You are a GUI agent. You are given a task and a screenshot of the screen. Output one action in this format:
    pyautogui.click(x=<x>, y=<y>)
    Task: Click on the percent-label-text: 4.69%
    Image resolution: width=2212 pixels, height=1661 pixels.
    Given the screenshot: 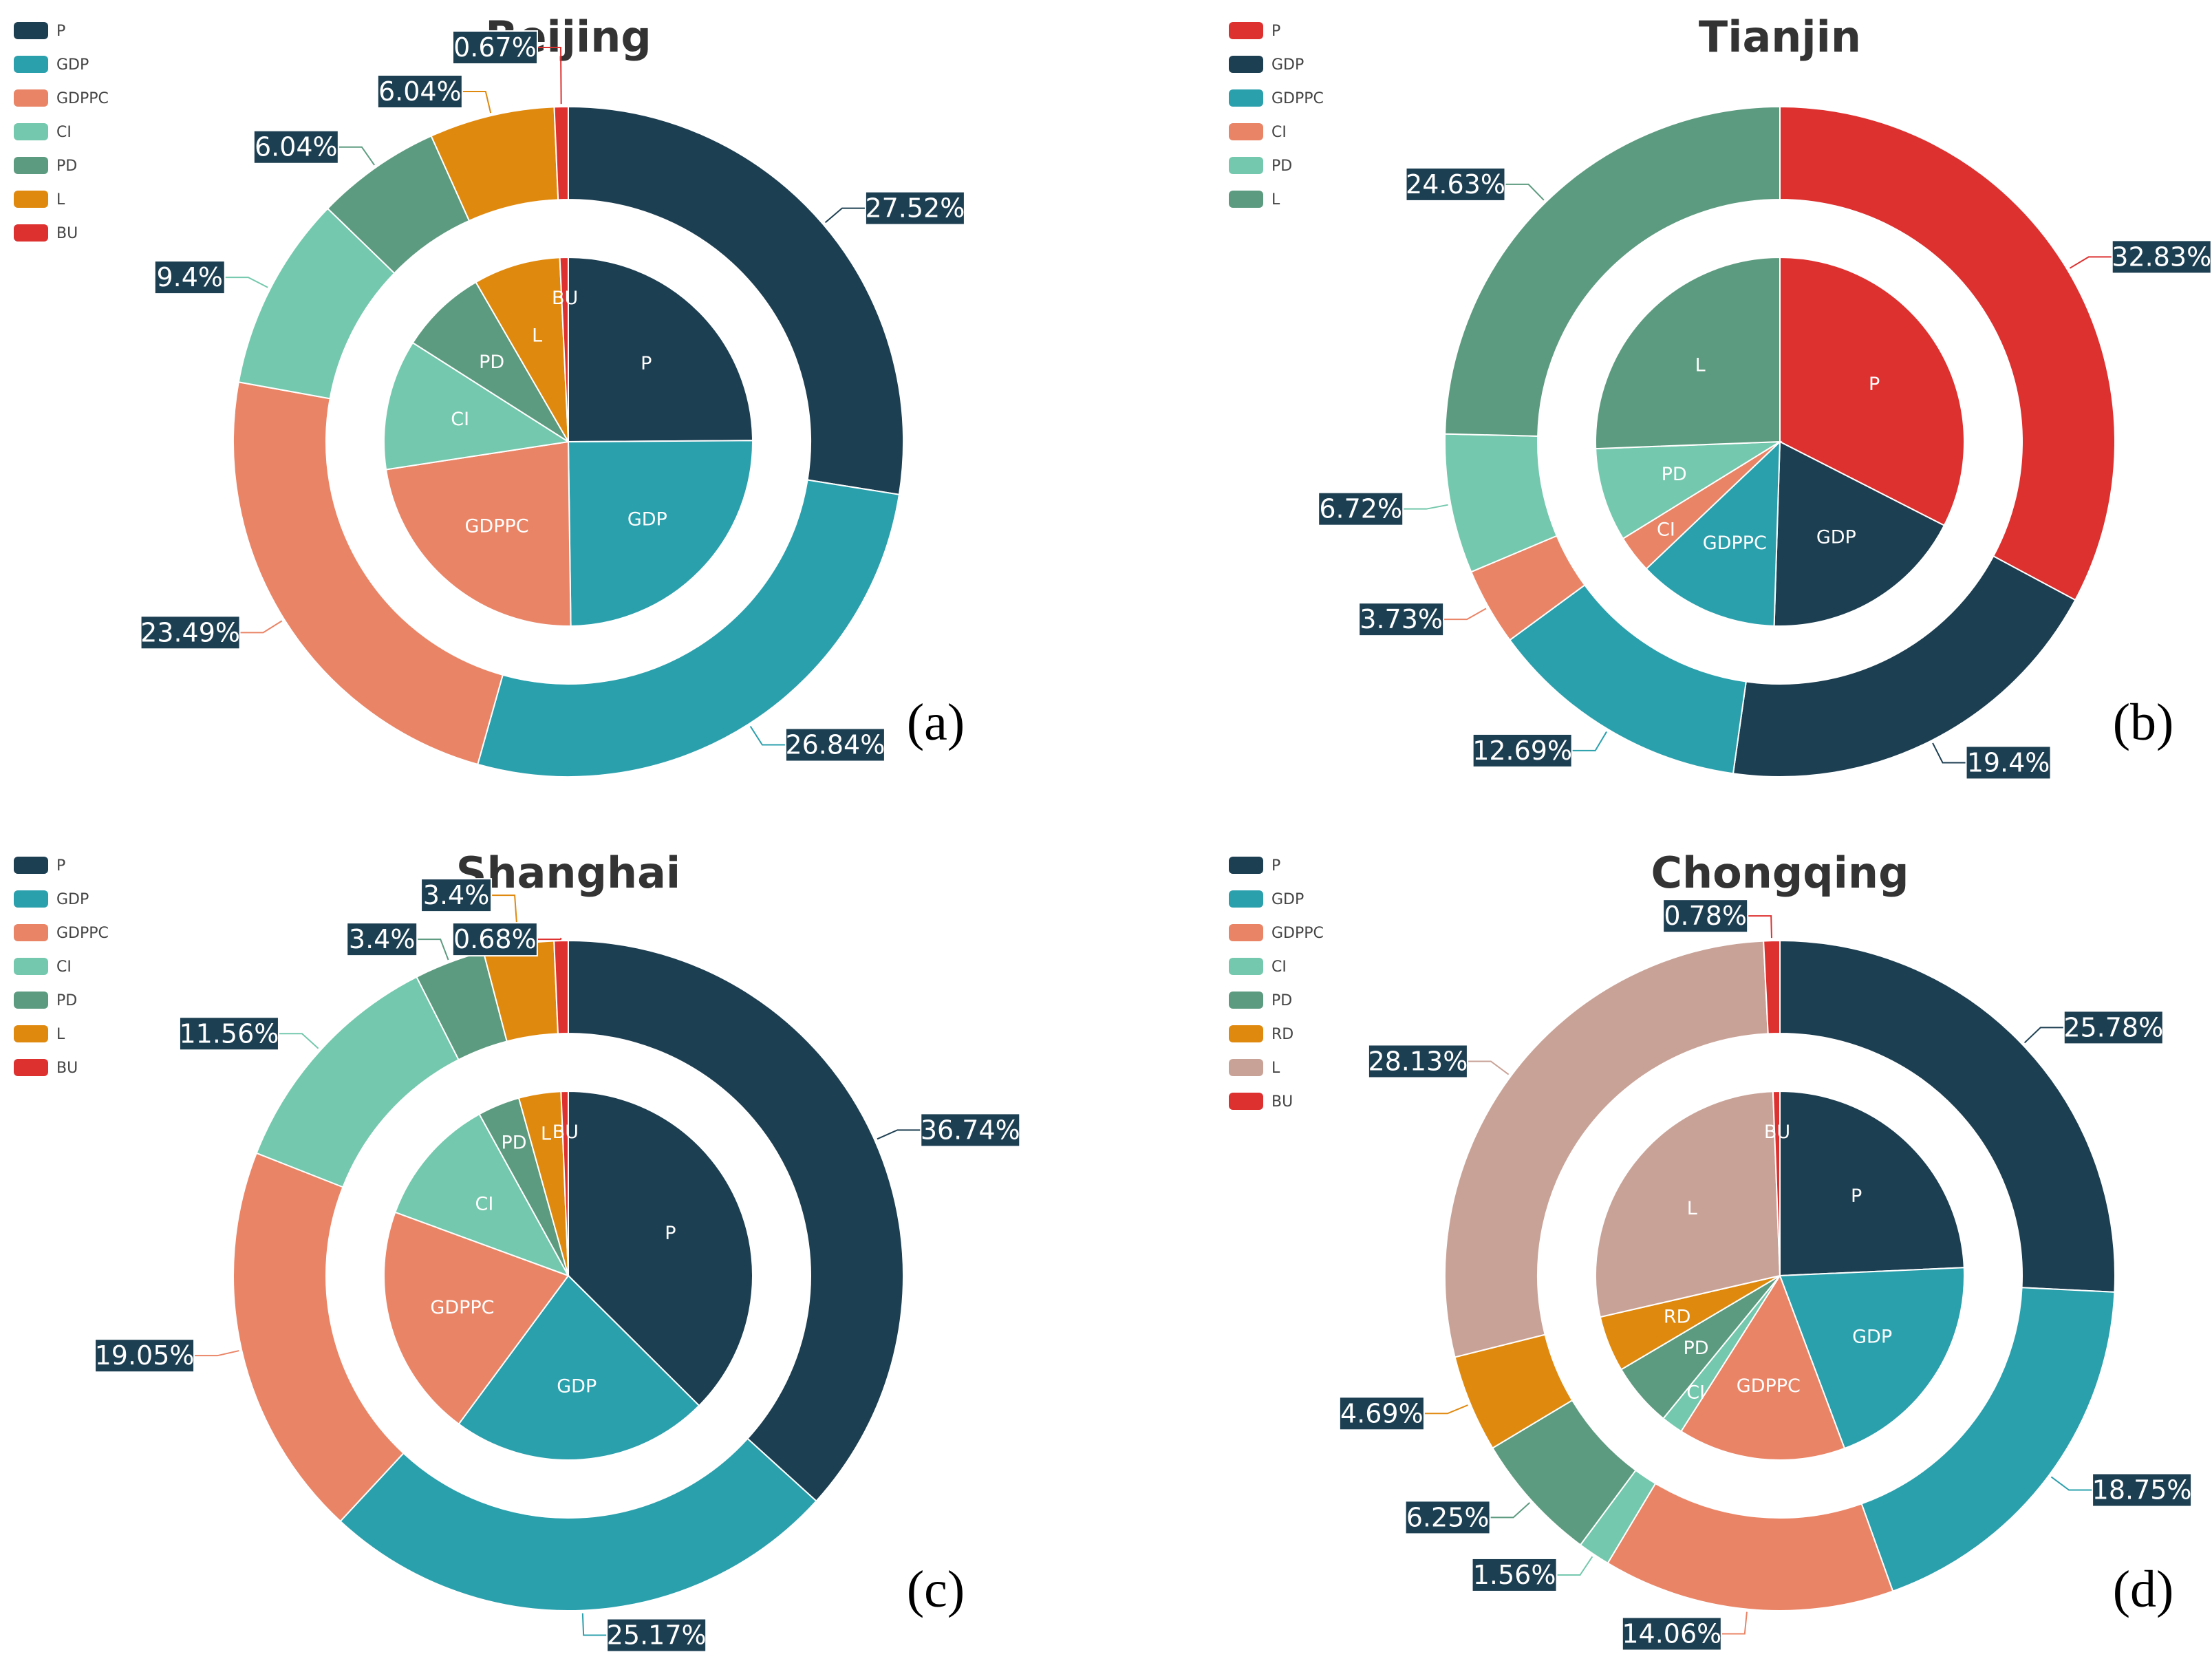 What is the action you would take?
    pyautogui.click(x=1382, y=1413)
    